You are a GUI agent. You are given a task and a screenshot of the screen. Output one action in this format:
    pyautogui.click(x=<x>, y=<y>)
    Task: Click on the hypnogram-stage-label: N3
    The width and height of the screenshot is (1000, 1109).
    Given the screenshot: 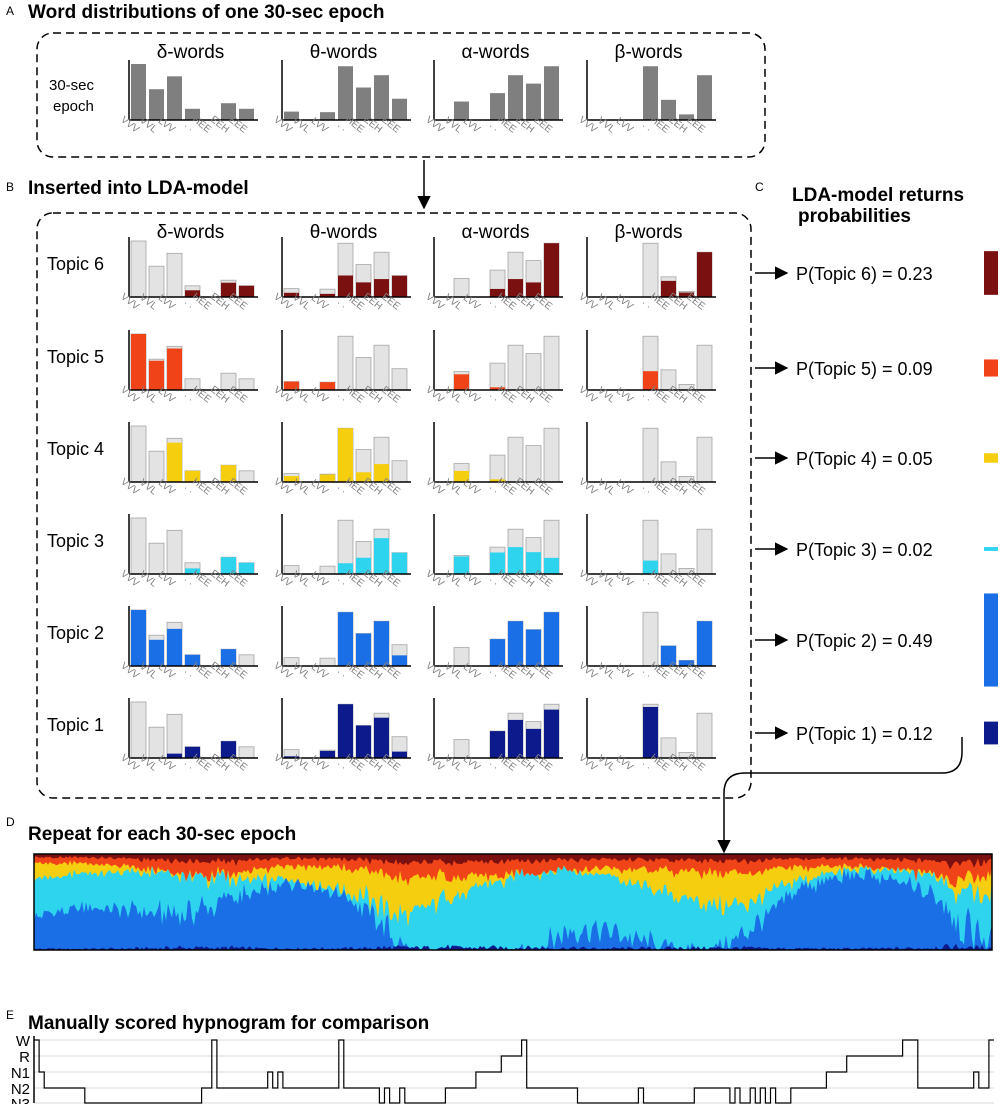 What is the action you would take?
    pyautogui.click(x=20, y=1100)
    